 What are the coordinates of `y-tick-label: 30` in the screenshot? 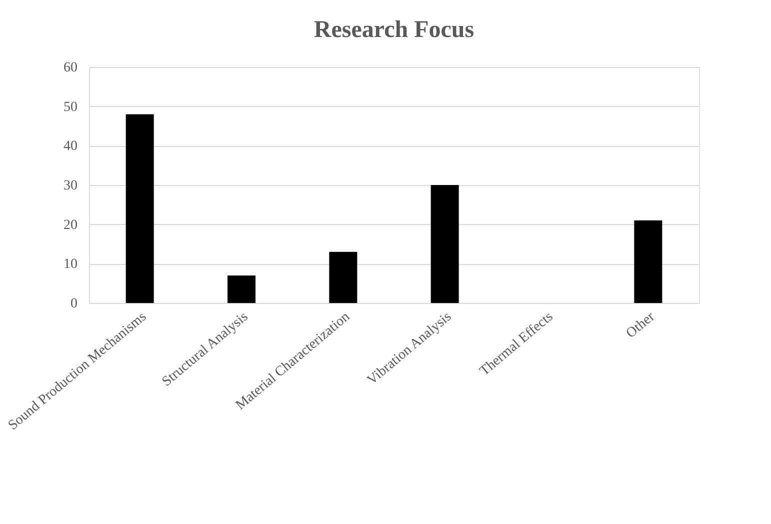 It's located at (71, 186).